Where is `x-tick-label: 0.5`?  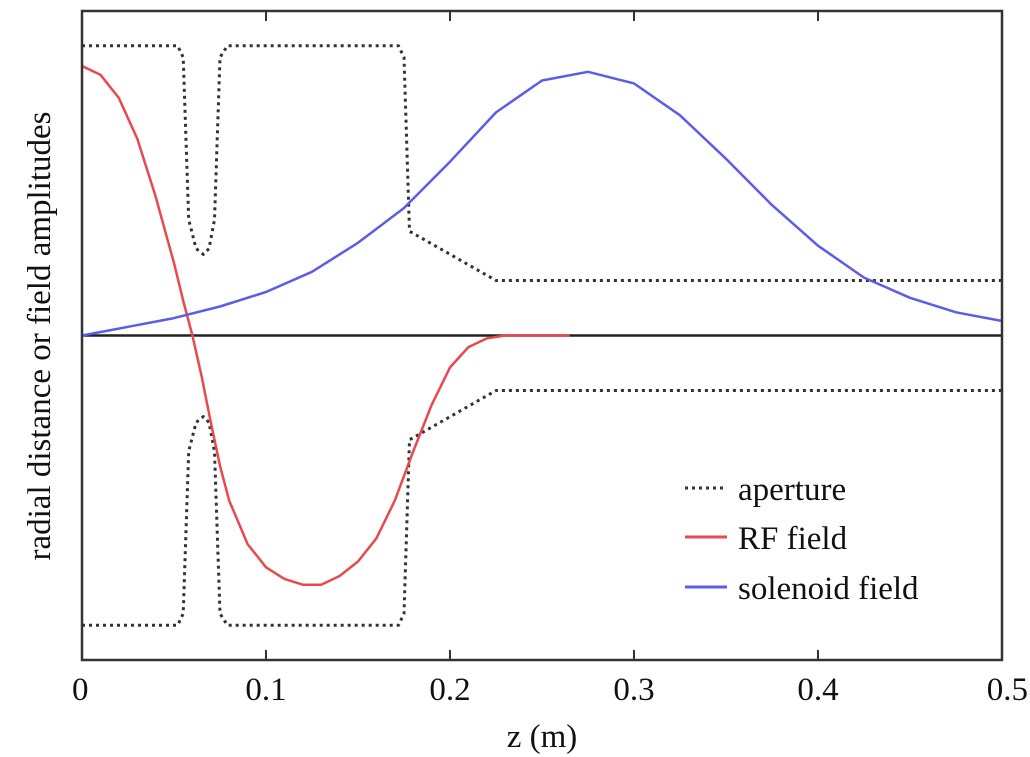 x-tick-label: 0.5 is located at coordinates (1007, 690).